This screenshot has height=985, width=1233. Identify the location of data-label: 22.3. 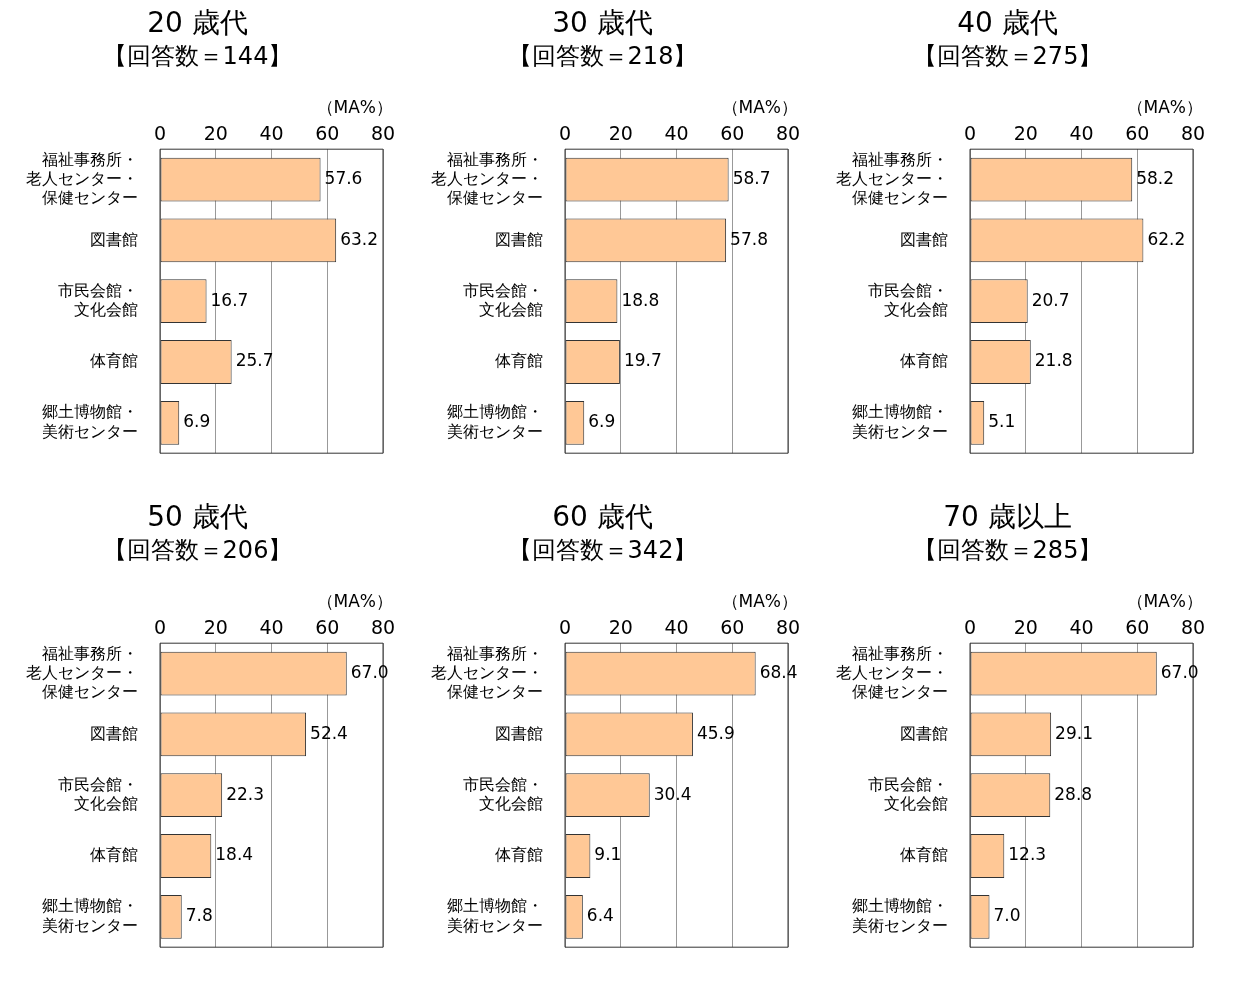
(245, 793).